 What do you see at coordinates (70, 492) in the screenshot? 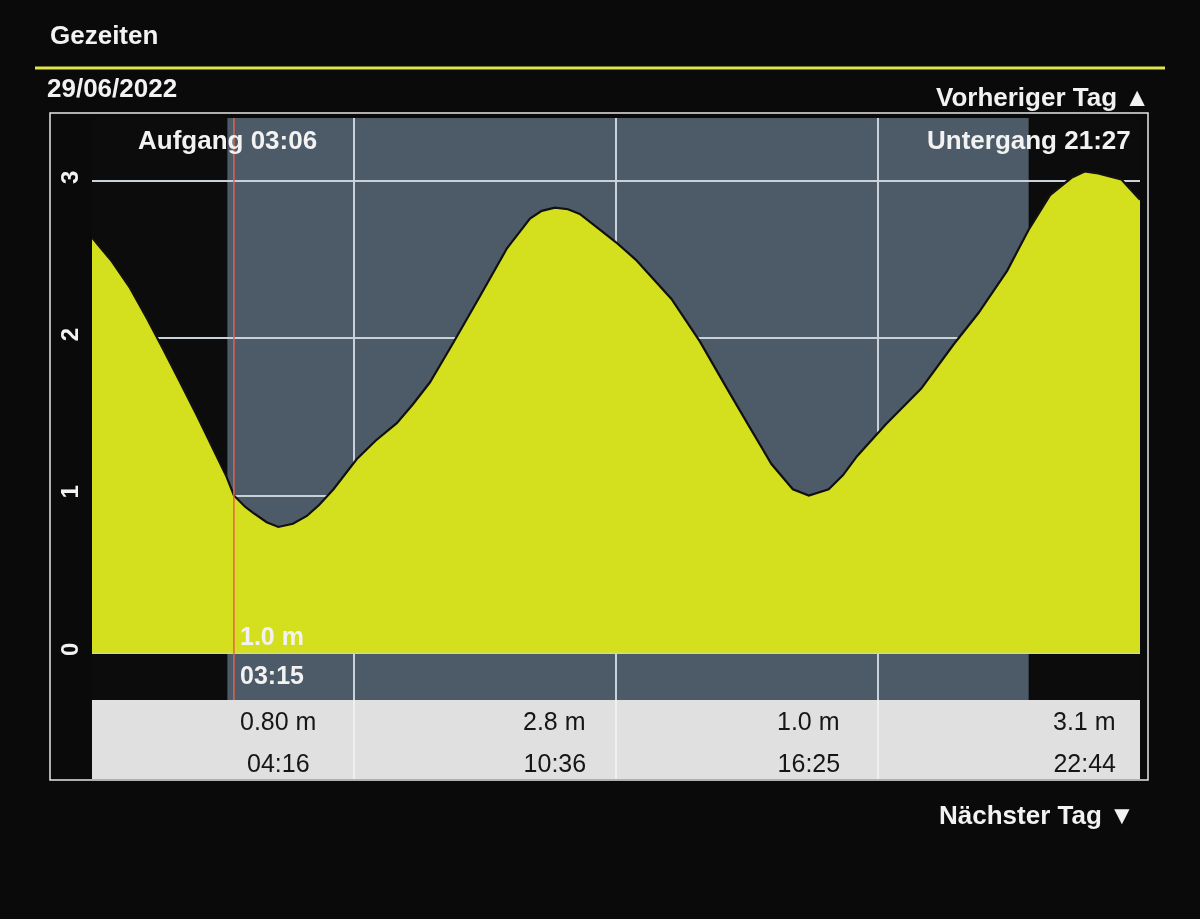
I see `y-tick-label: 1` at bounding box center [70, 492].